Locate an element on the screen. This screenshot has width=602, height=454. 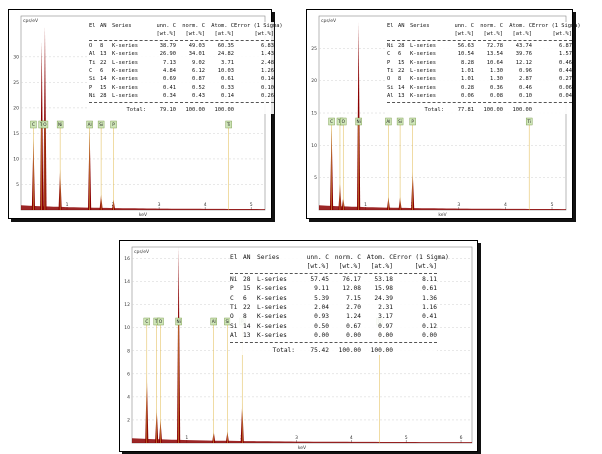
table-cell: 2.87 is located at coordinates (525, 79).